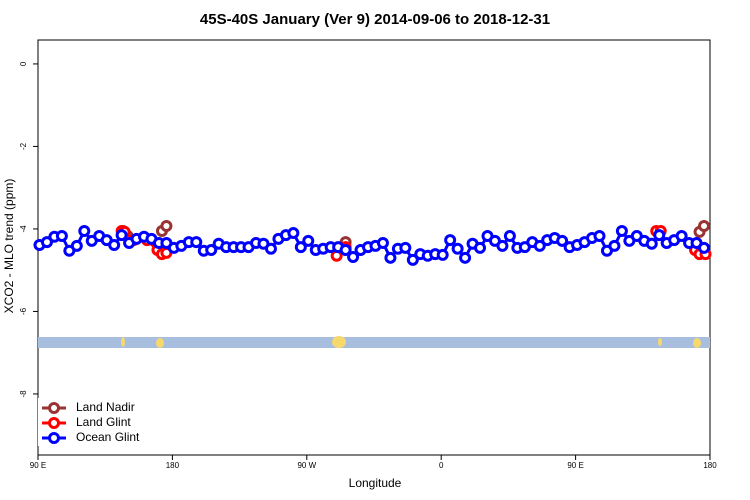  What do you see at coordinates (23, 229) in the screenshot?
I see `y-tick-label: -4` at bounding box center [23, 229].